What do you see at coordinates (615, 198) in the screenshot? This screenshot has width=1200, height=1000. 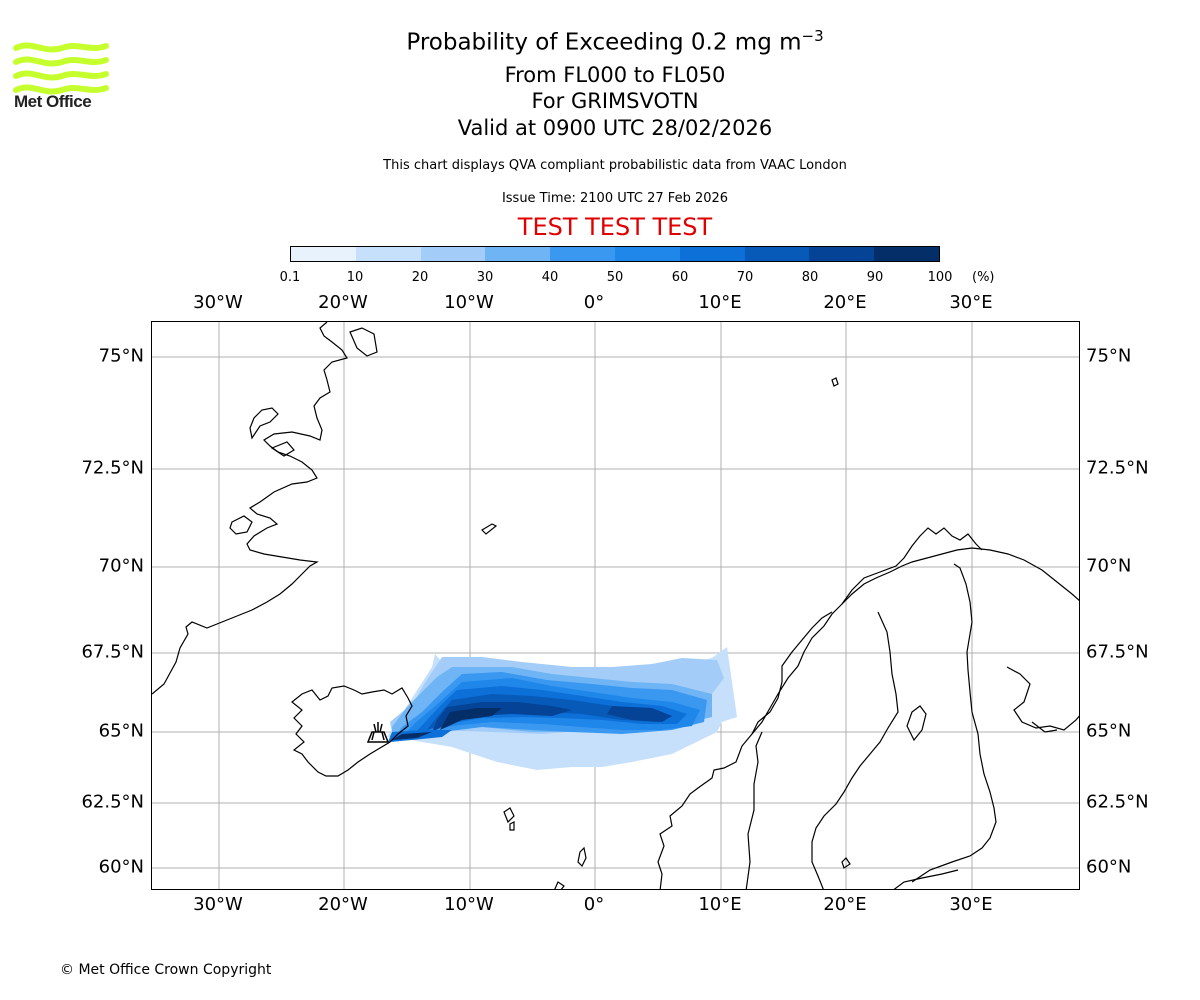 I see `issue-time: Issue Time: 2100 UTC 27 Feb 2026` at bounding box center [615, 198].